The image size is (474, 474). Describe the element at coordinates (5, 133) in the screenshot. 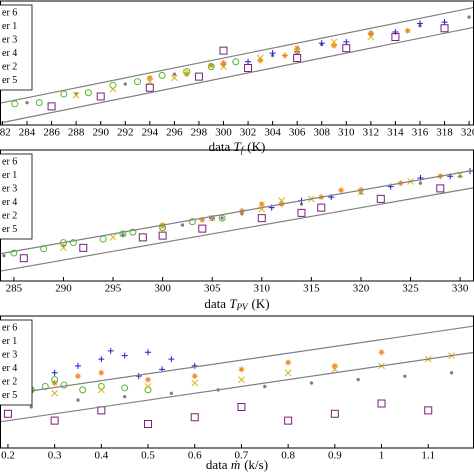

I see `x-tick-label: 282` at that location.